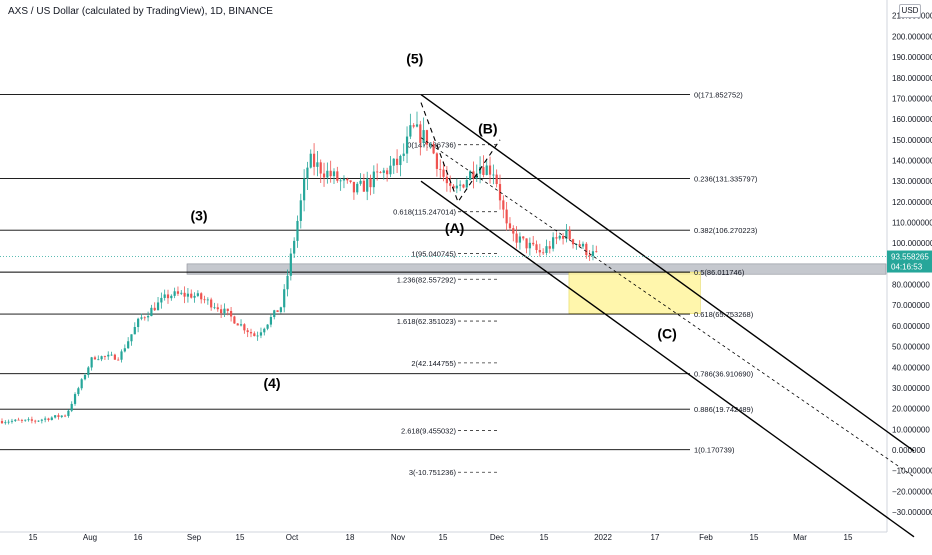  Describe the element at coordinates (414, 58) in the screenshot. I see `wave-label: (5)` at that location.